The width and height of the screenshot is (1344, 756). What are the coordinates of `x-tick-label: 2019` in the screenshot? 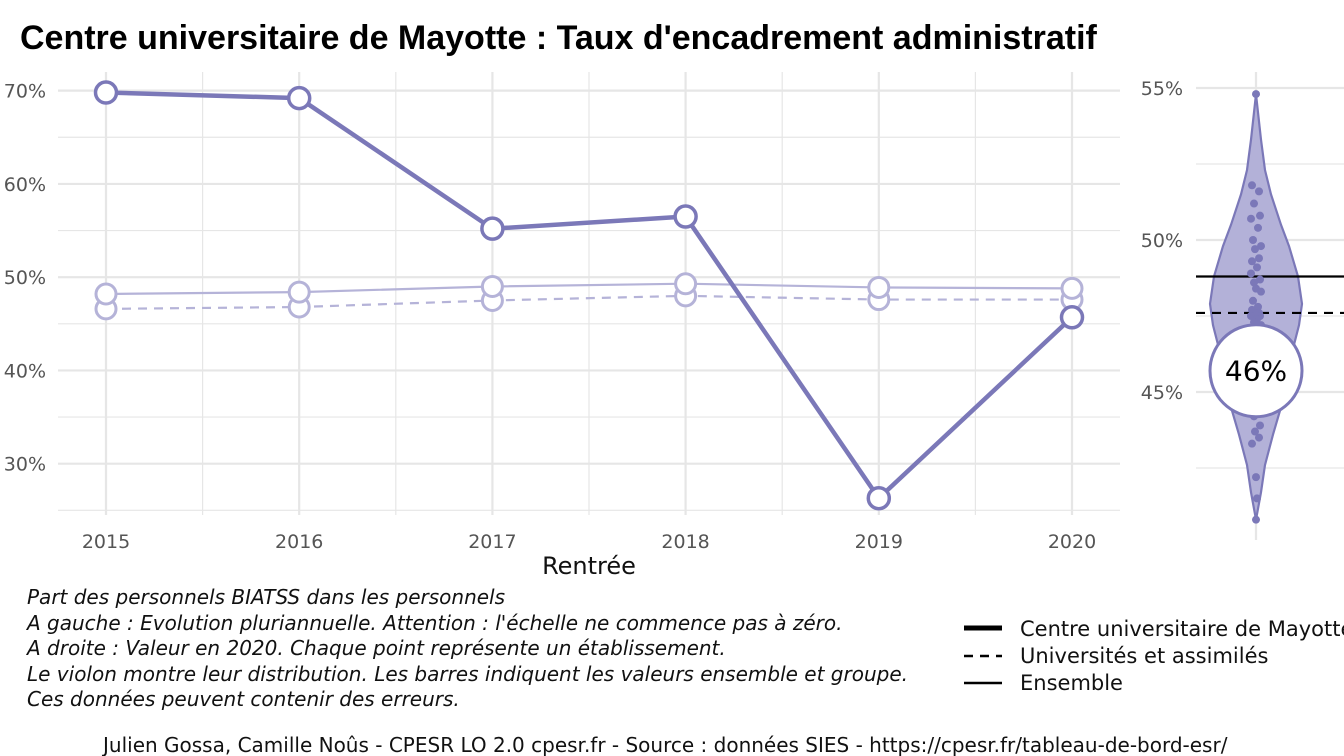 It's located at (879, 542).